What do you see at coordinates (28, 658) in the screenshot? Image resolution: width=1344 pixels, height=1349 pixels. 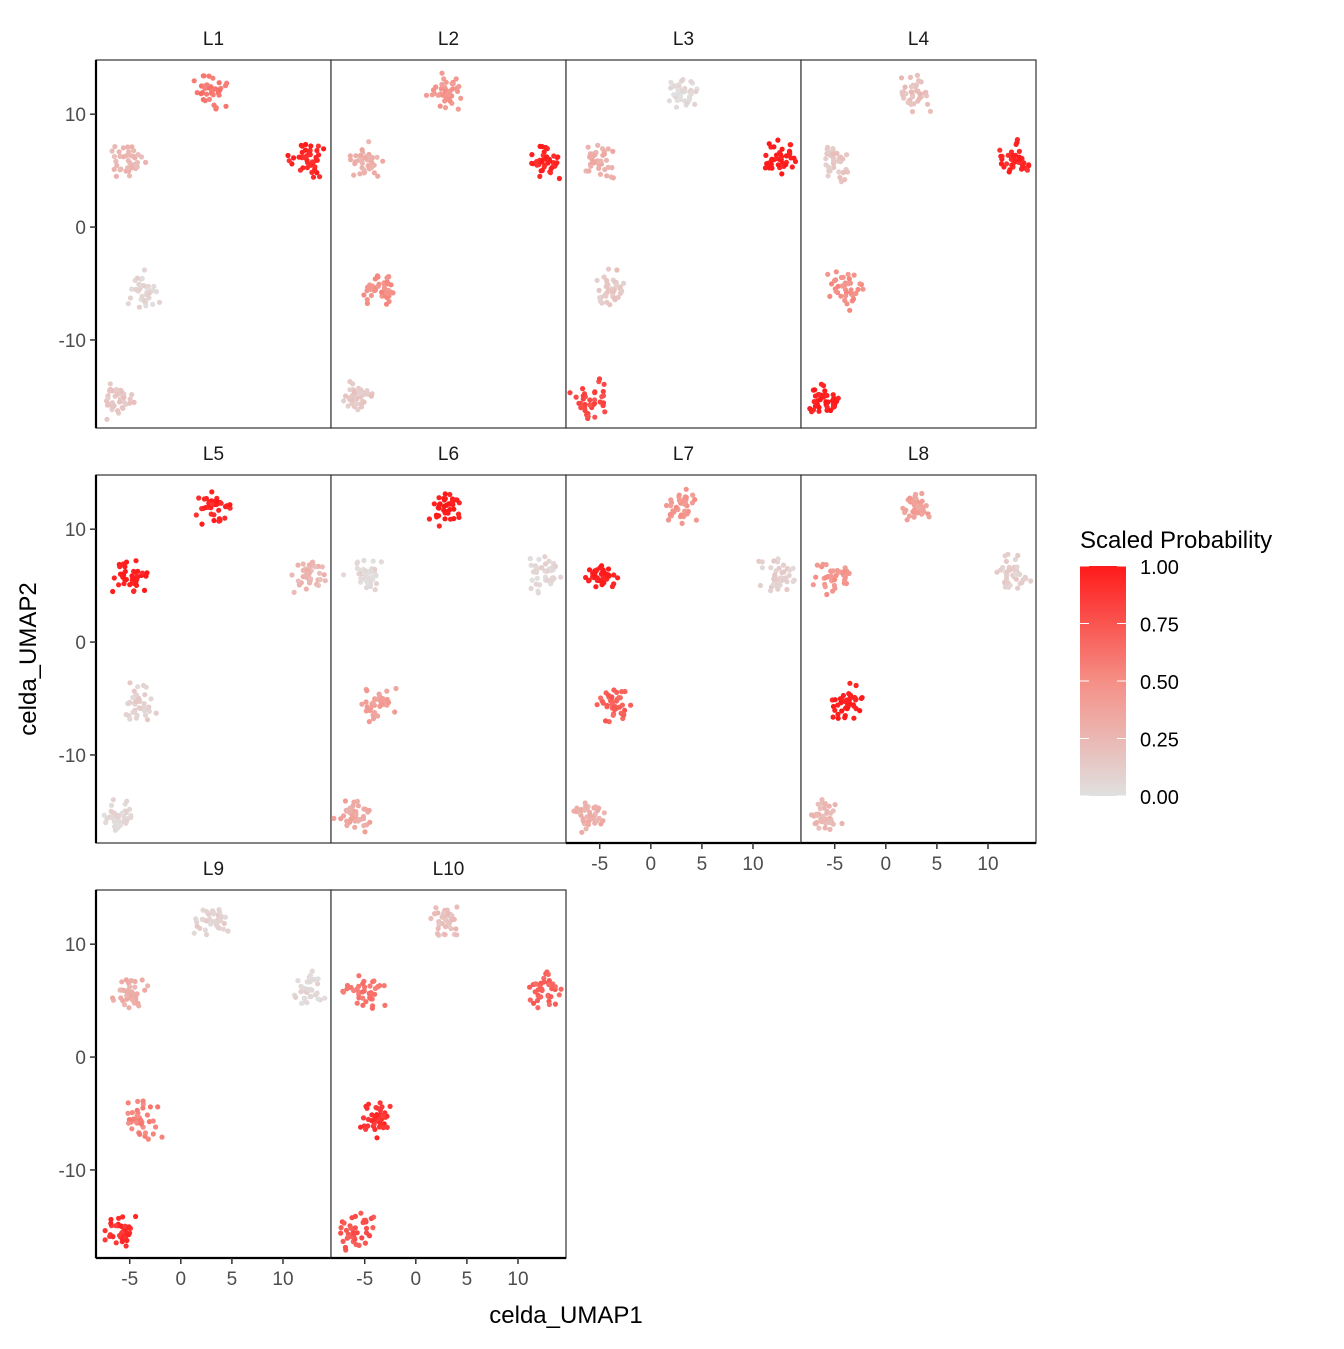 I see `y-axis-title: celda_UMAP2` at bounding box center [28, 658].